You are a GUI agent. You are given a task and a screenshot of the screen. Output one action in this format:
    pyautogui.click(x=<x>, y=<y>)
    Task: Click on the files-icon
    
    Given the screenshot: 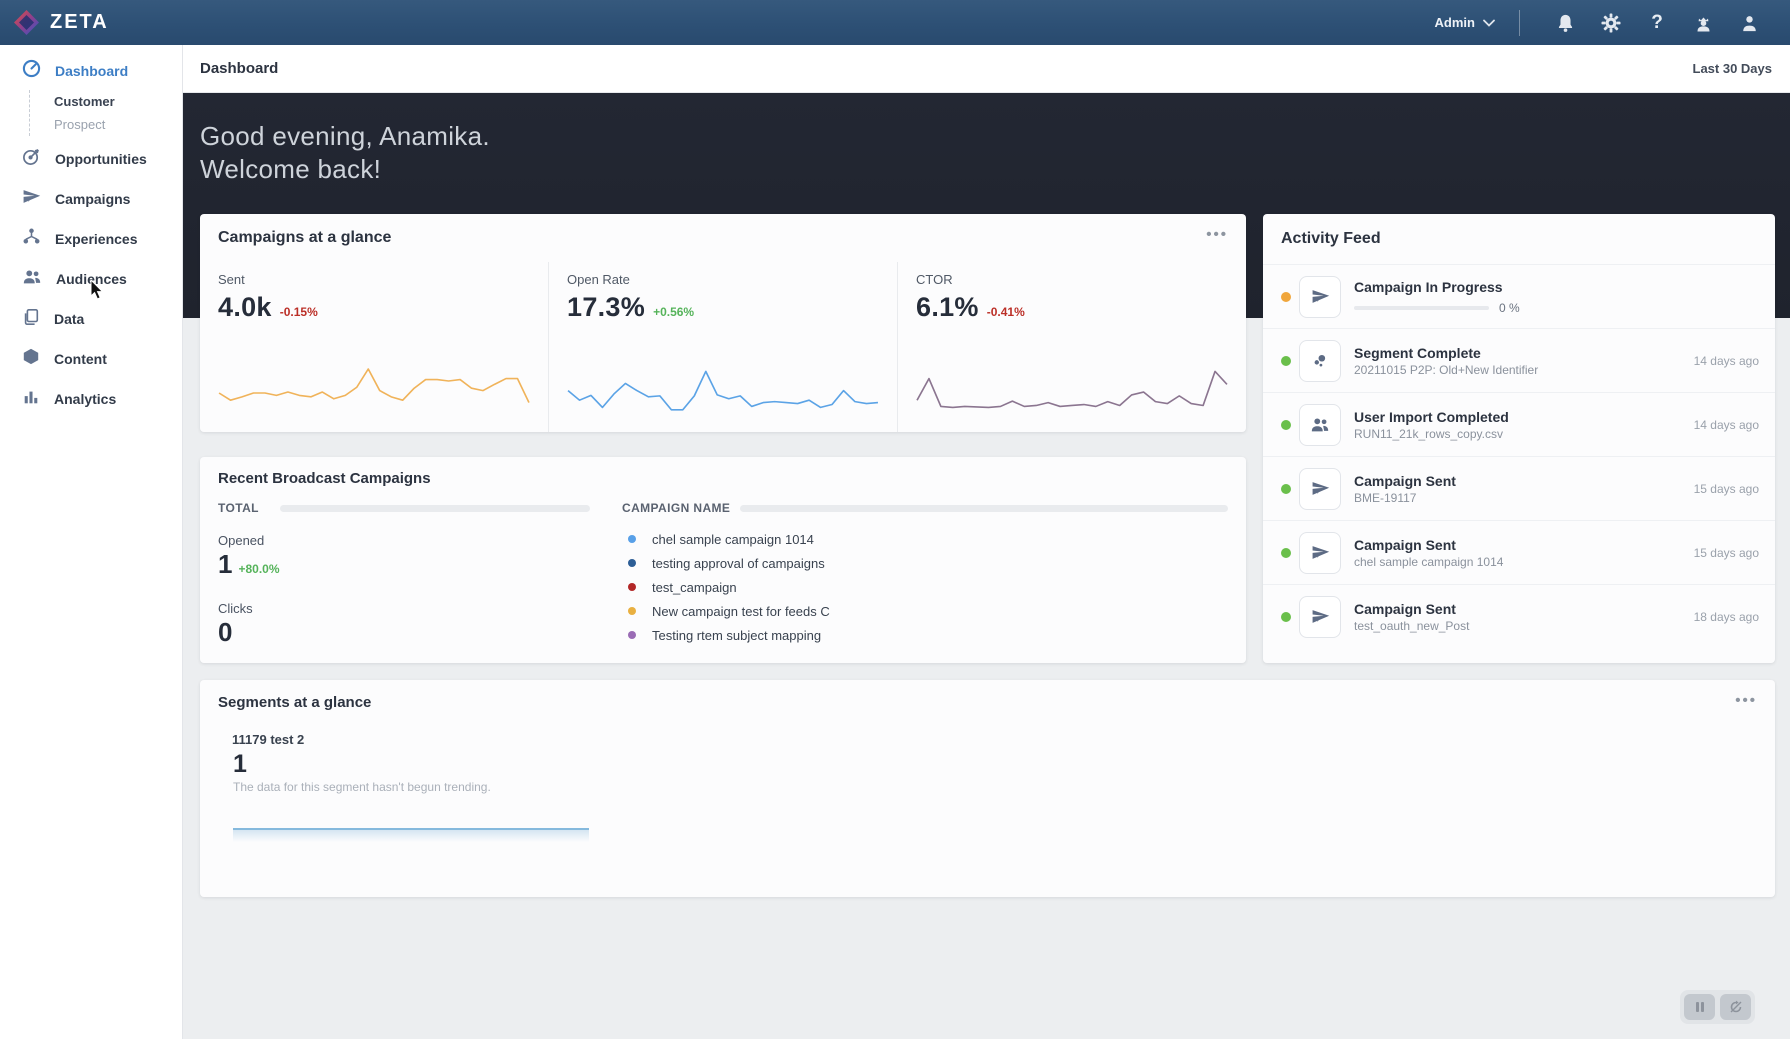 What is the action you would take?
    pyautogui.click(x=31, y=319)
    